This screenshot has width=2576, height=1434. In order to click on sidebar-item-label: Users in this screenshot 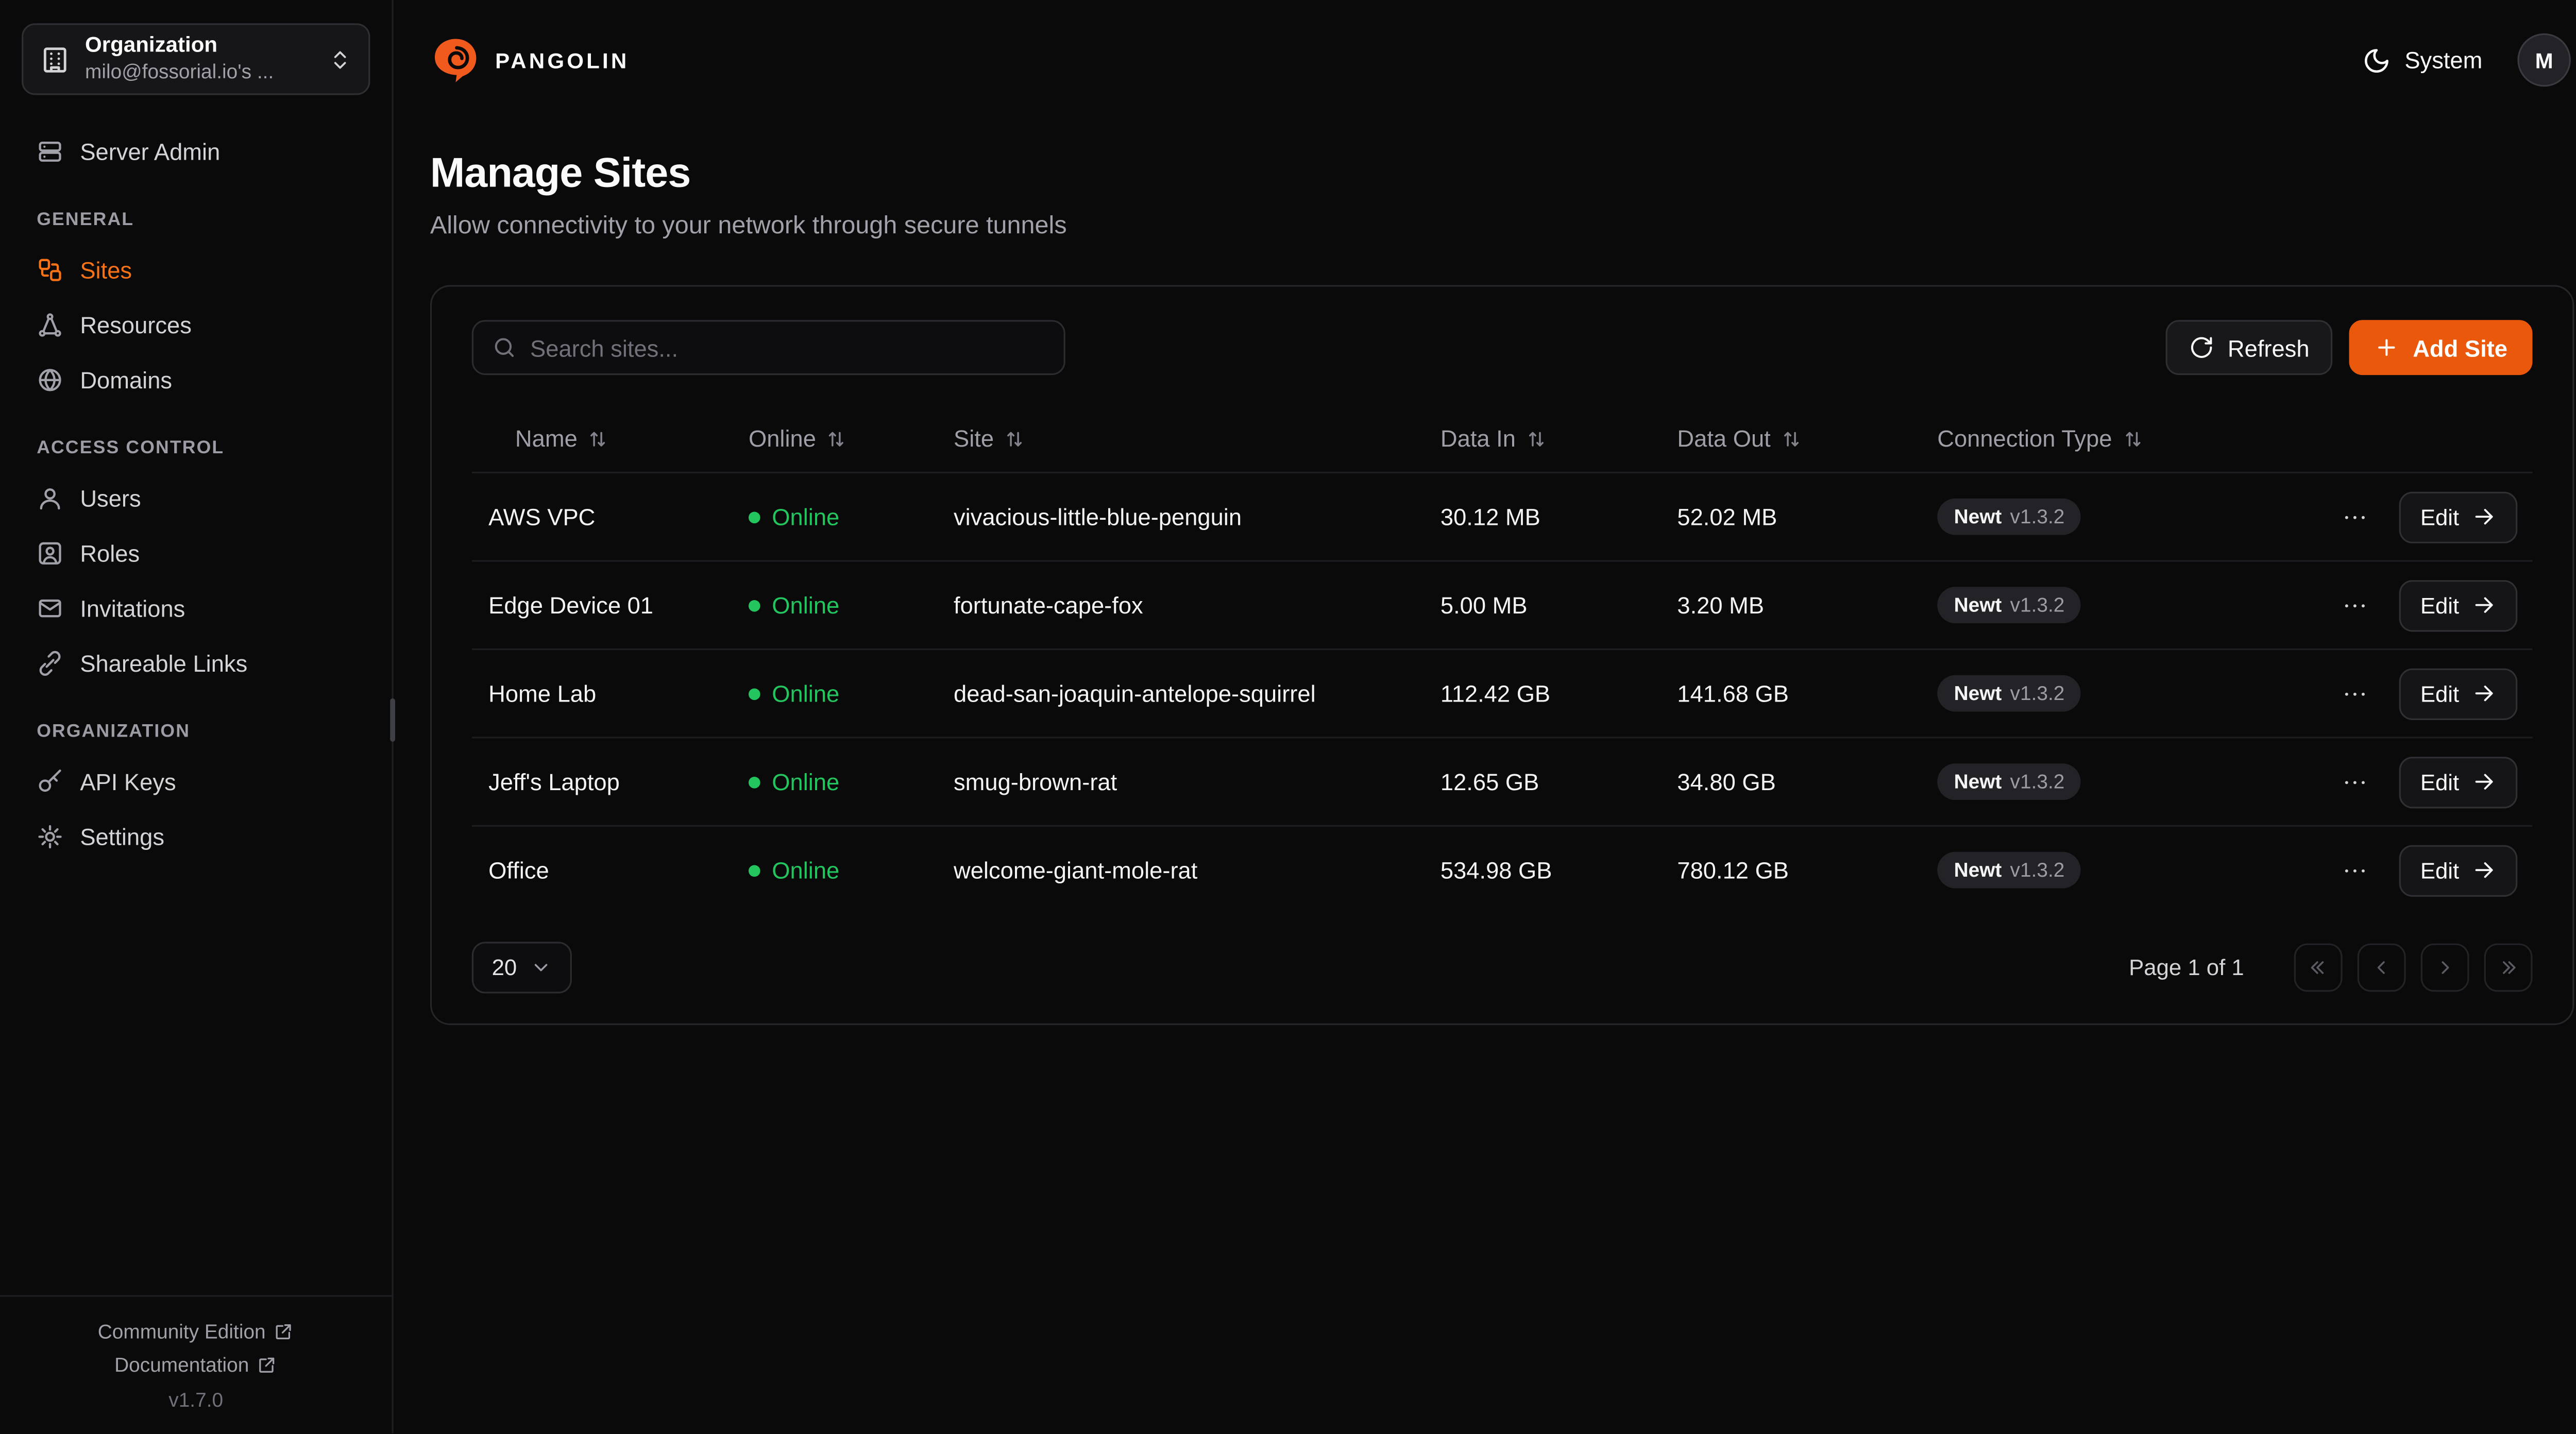, I will do `click(111, 497)`.